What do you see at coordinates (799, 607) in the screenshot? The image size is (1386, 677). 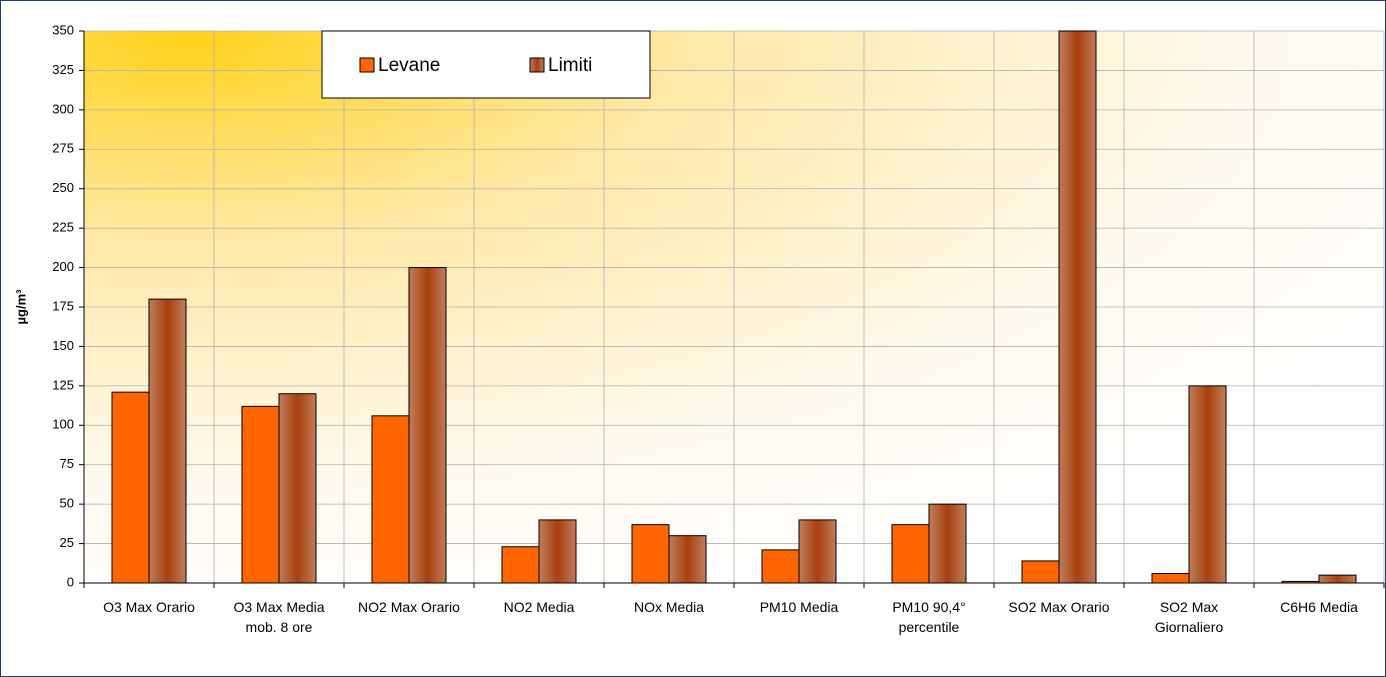 I see `x-tick-label: PM10 Media` at bounding box center [799, 607].